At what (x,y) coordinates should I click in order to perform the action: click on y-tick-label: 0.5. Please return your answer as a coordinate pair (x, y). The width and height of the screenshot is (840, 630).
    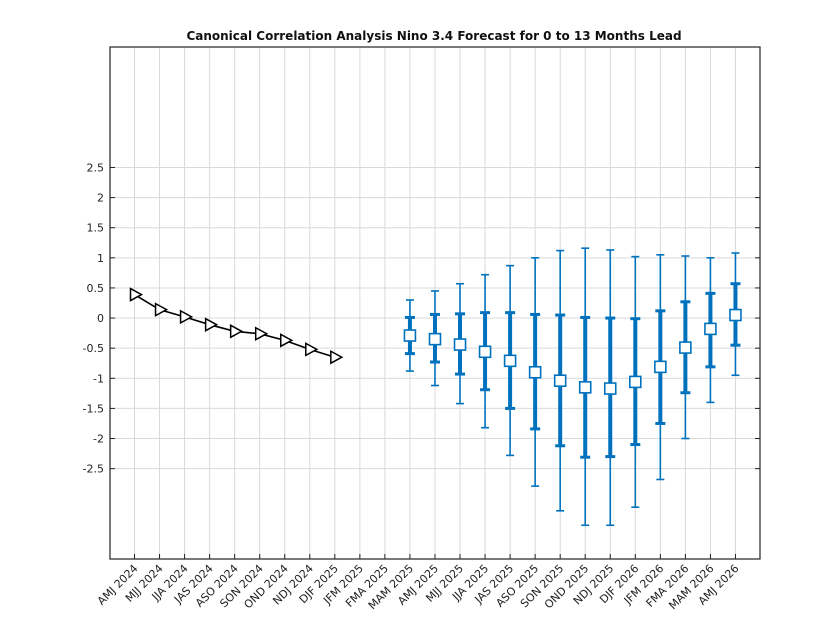
    Looking at the image, I should click on (96, 288).